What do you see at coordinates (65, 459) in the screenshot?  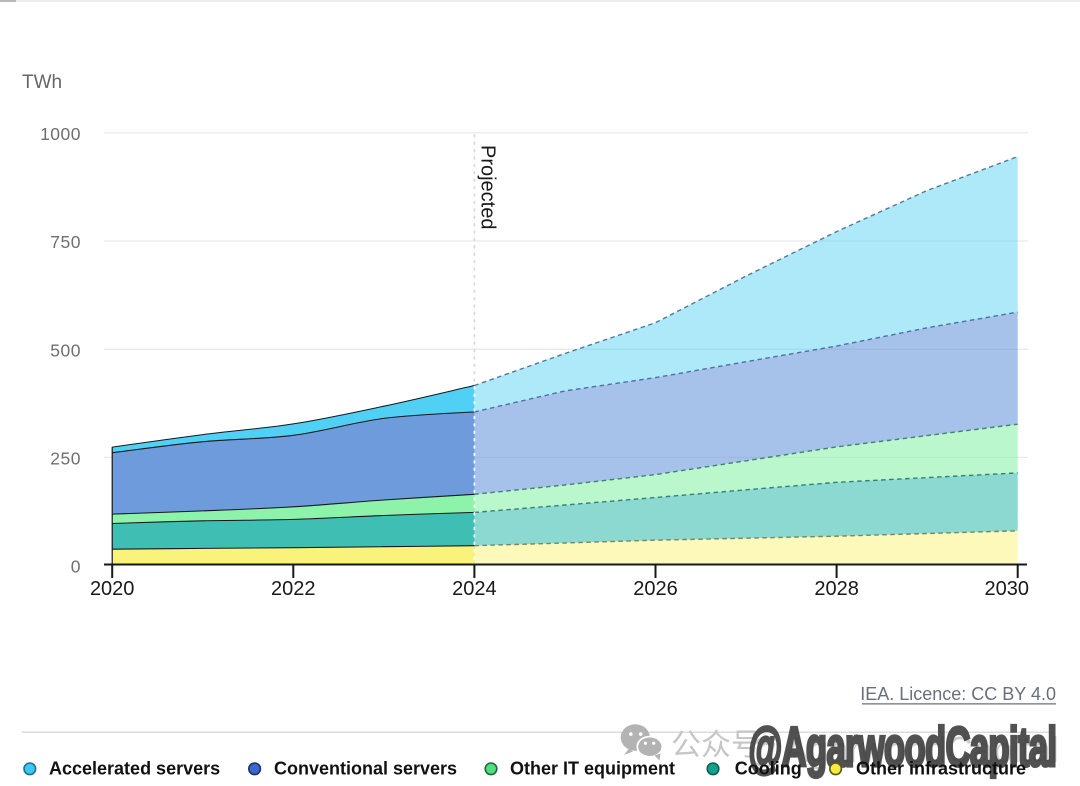 I see `svg-text: 250` at bounding box center [65, 459].